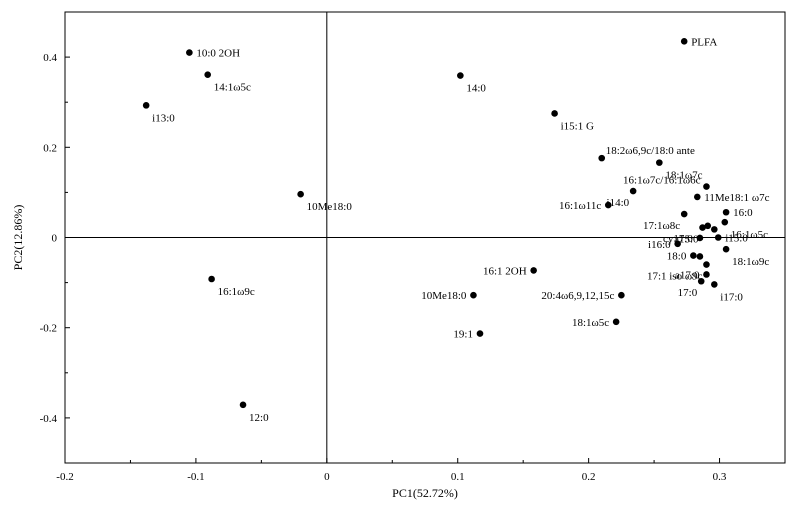  Describe the element at coordinates (577, 296) in the screenshot. I see `data-point-label: 20:4ω6,9,12,15c` at that location.